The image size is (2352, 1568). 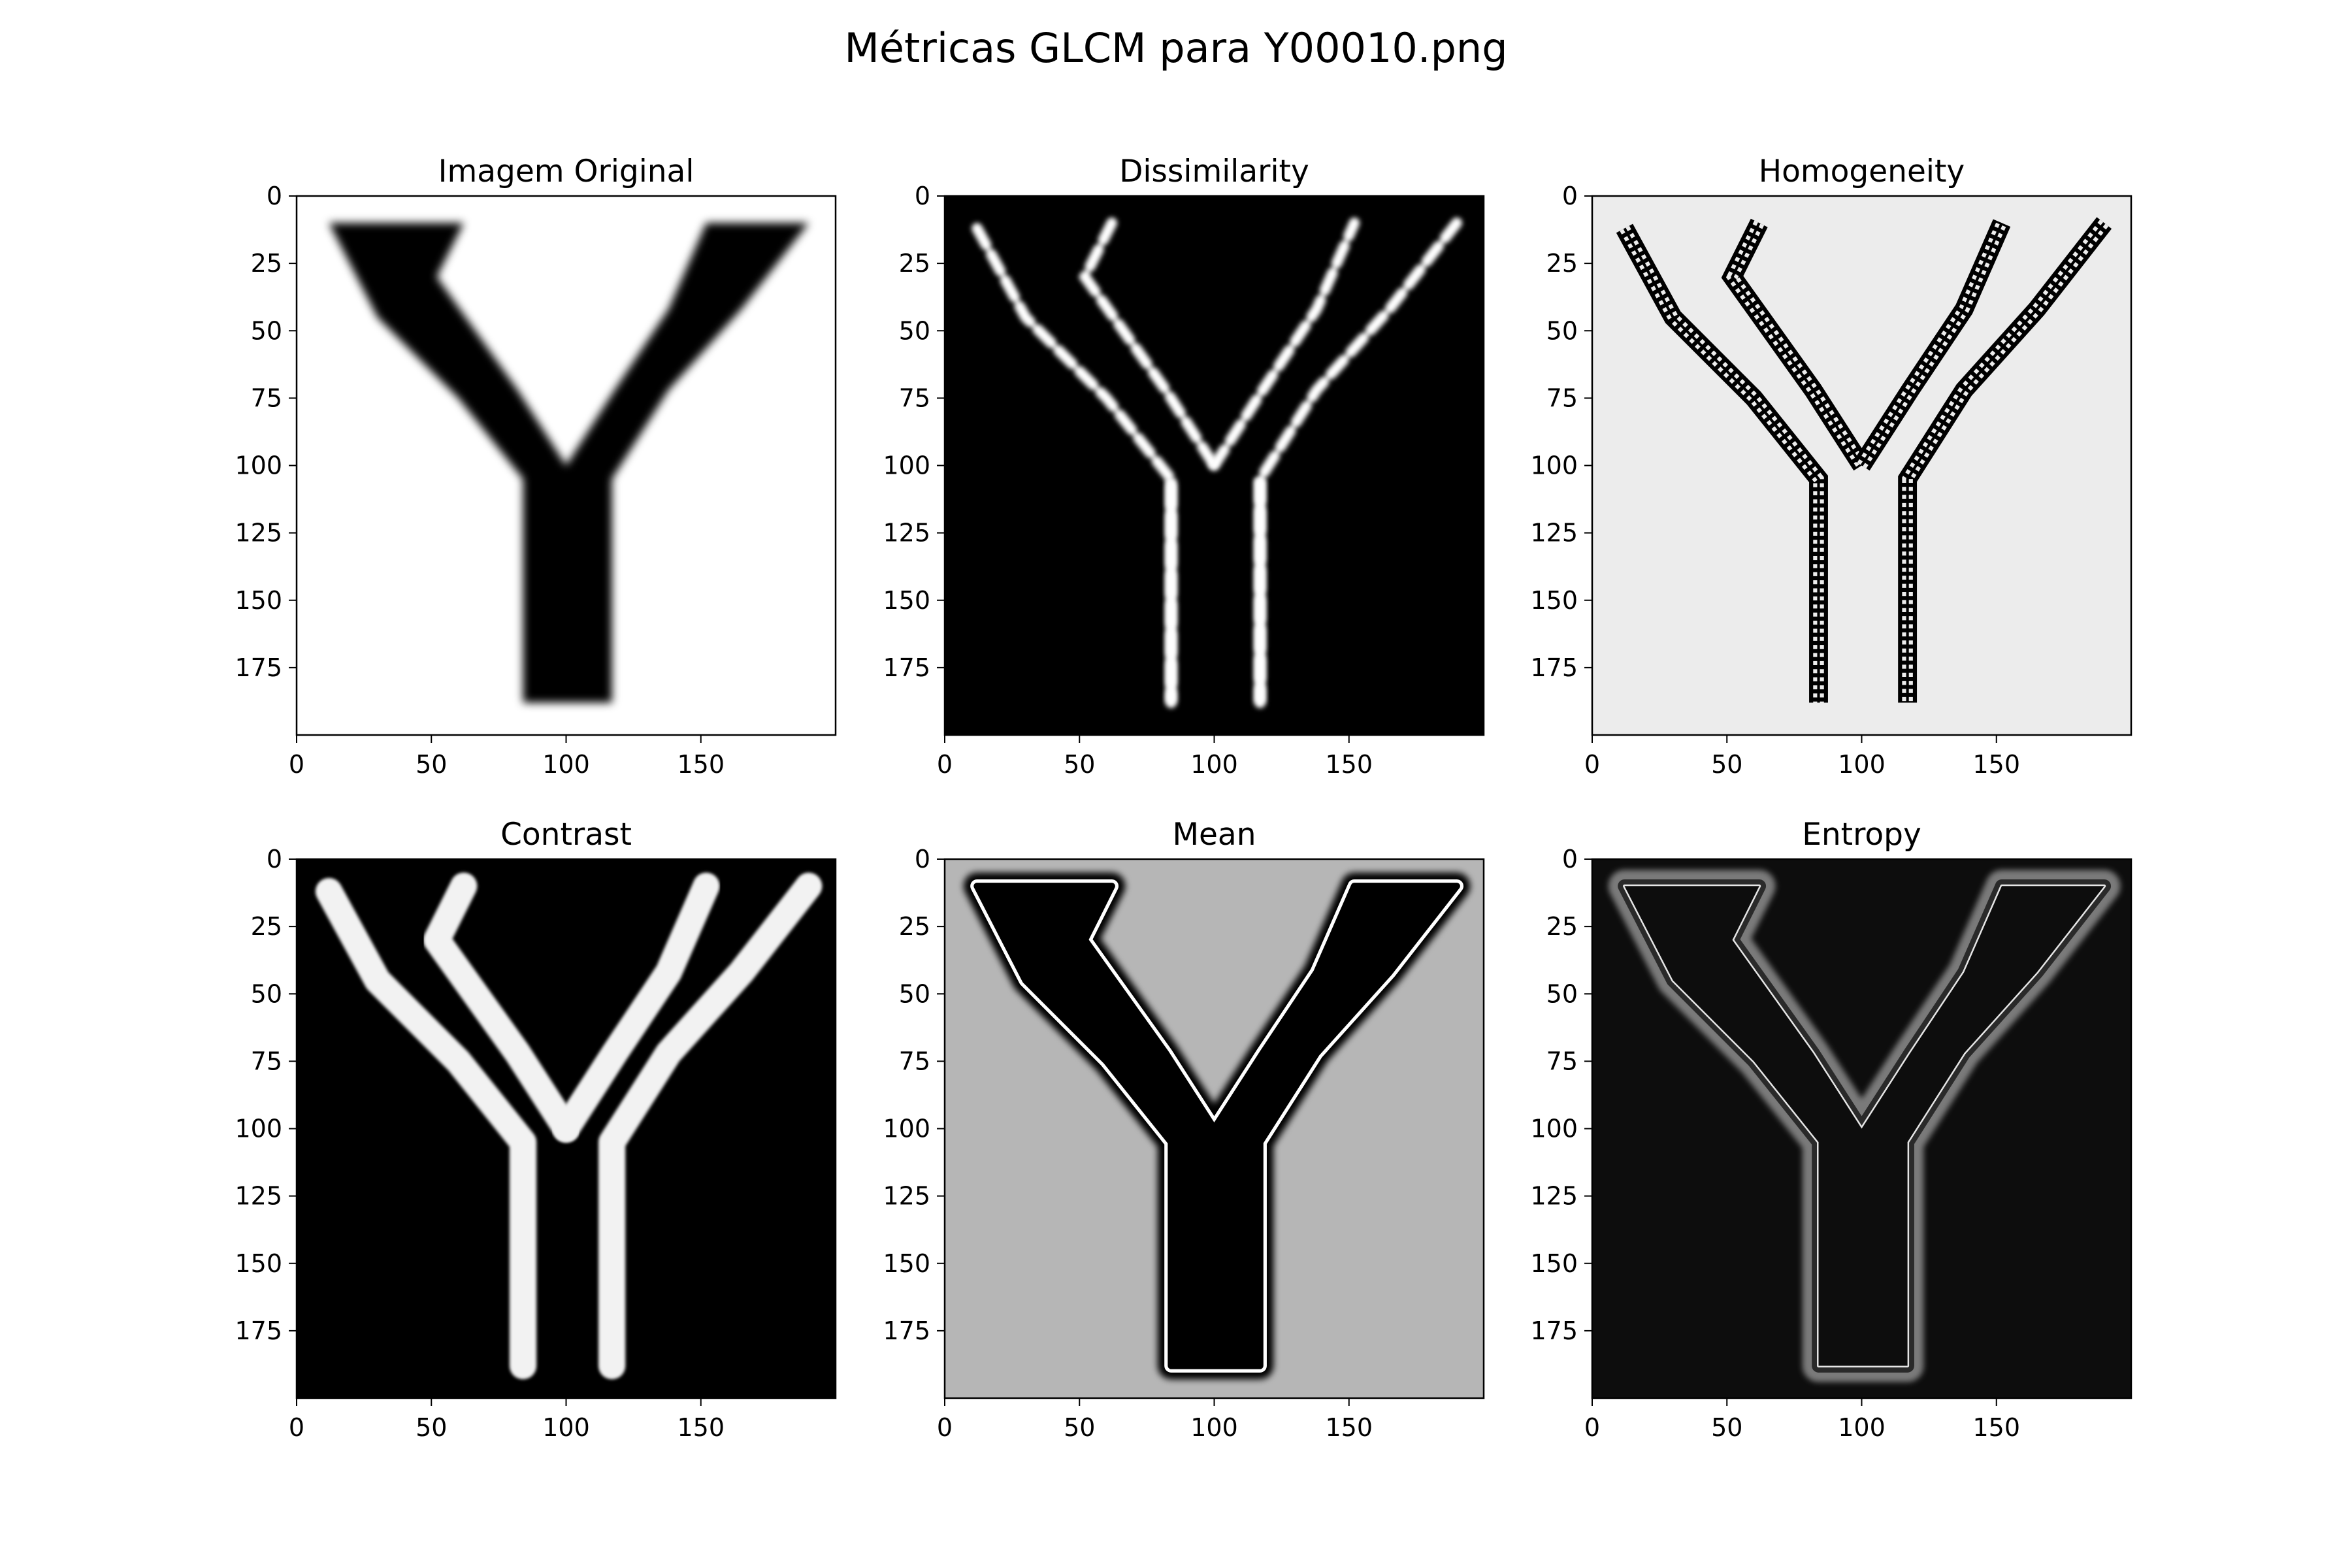 What do you see at coordinates (566, 835) in the screenshot?
I see `panel-title: Contrast` at bounding box center [566, 835].